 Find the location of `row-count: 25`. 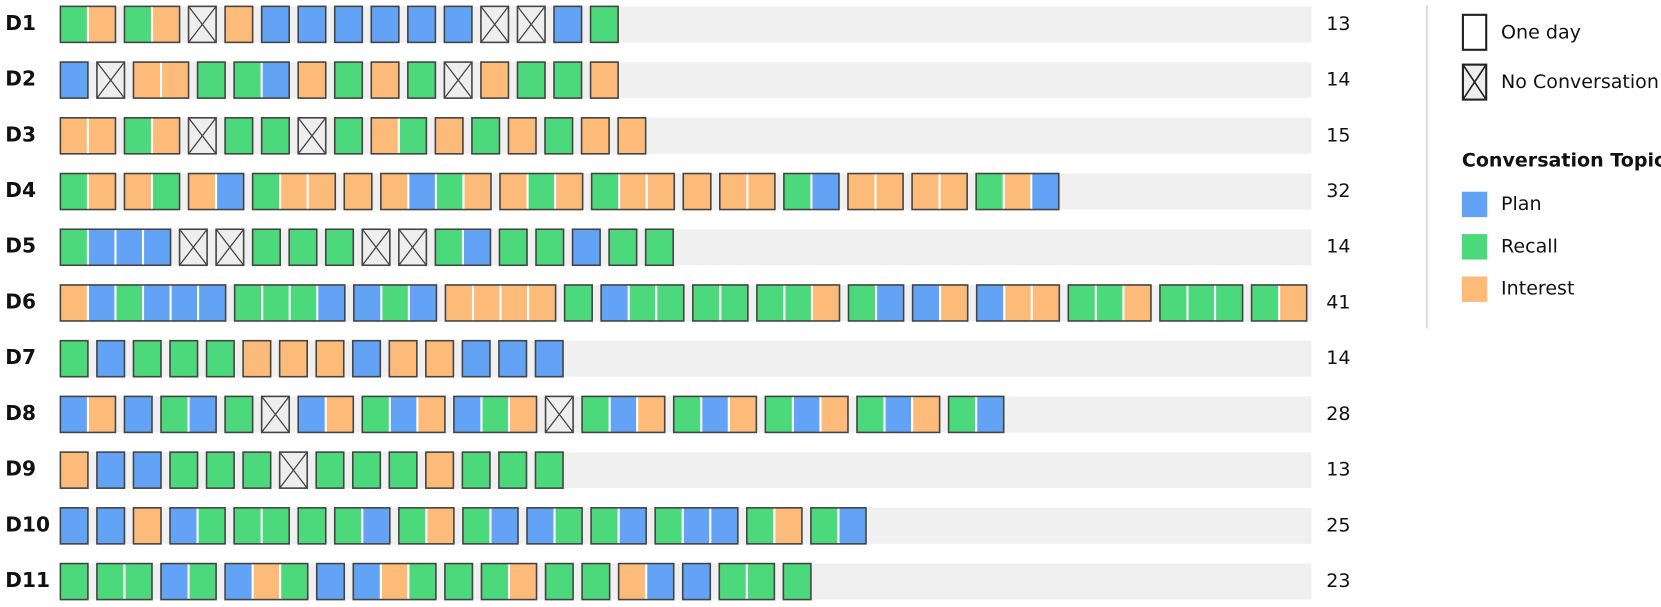

row-count: 25 is located at coordinates (1338, 525).